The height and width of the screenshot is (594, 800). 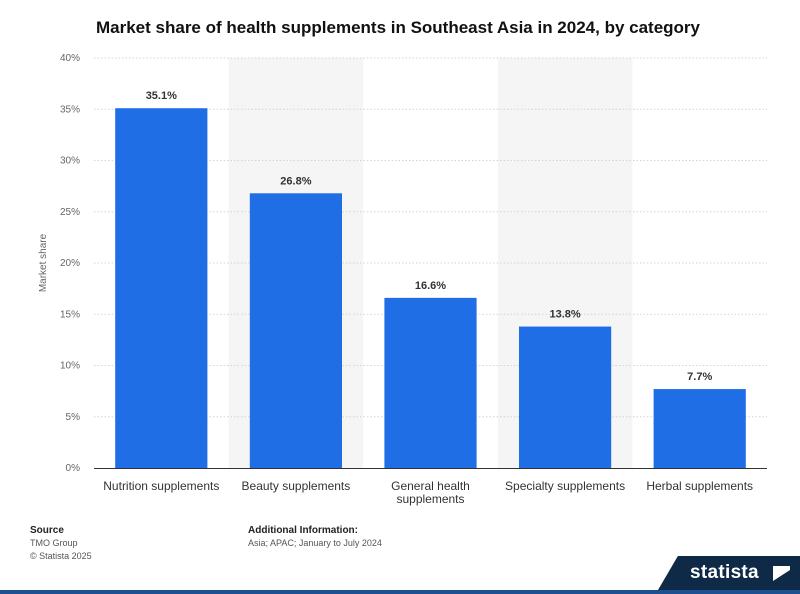 I want to click on statista-logo: statista, so click(x=729, y=573).